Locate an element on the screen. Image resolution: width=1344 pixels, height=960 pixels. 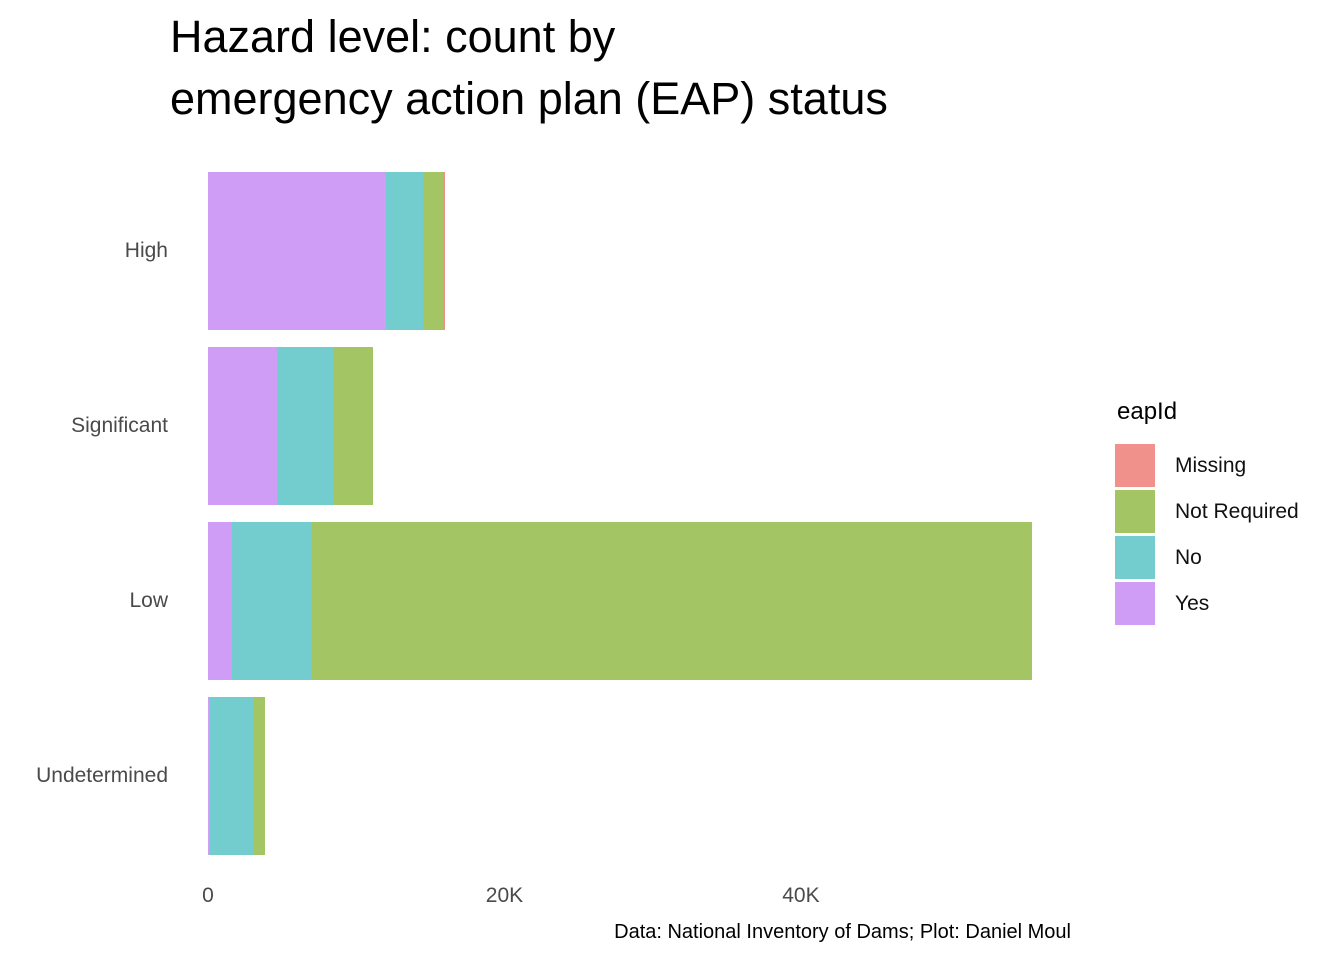
bar-segment-missing is located at coordinates (444, 250).